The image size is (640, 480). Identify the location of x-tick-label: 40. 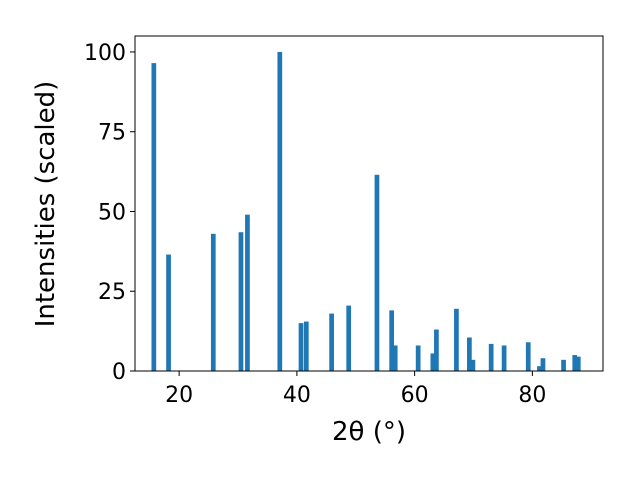
(297, 395).